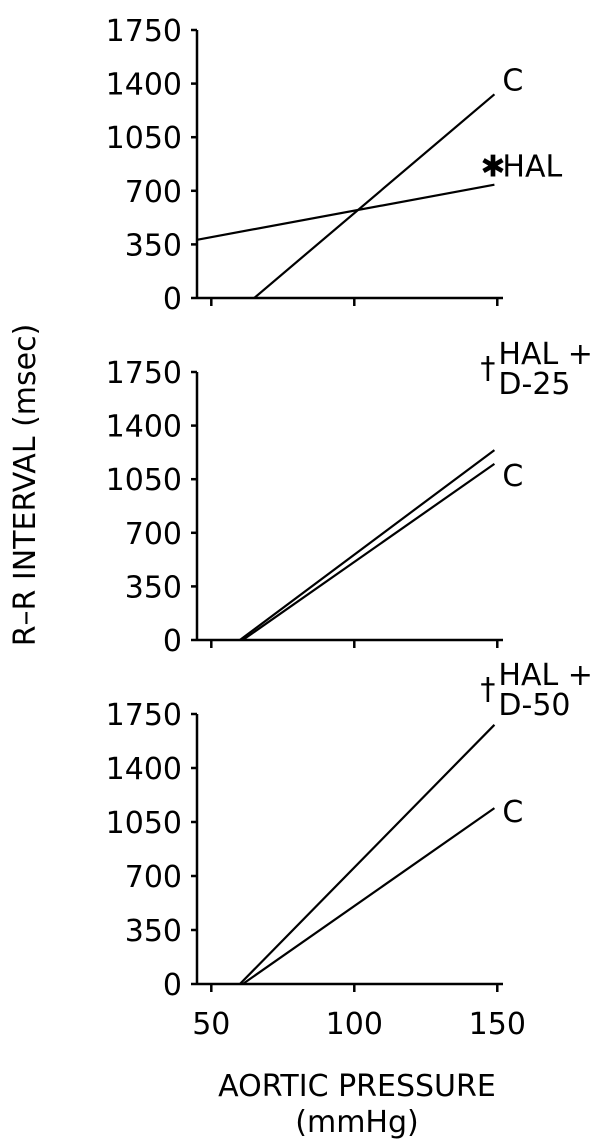  What do you see at coordinates (345, 212) in the screenshot?
I see `series-line-hal` at bounding box center [345, 212].